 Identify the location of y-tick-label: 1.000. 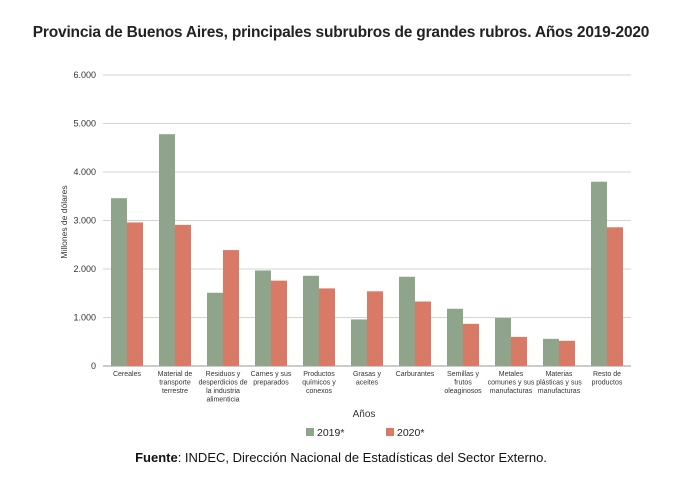
(84, 318).